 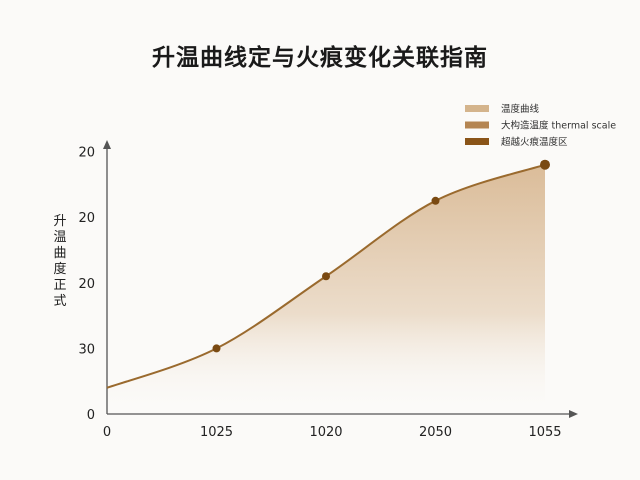 What do you see at coordinates (107, 432) in the screenshot?
I see `x-tick-label: 0` at bounding box center [107, 432].